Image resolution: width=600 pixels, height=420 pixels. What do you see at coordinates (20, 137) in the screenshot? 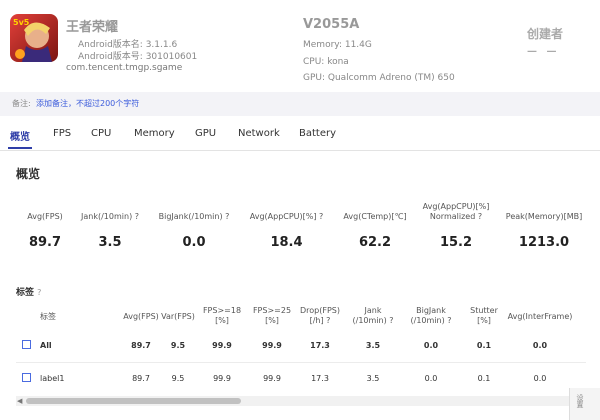
I see `tab-overview: 概览` at bounding box center [20, 137].